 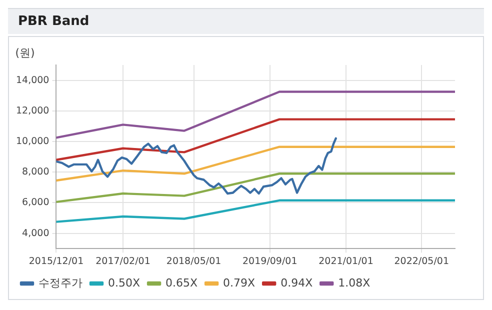 What do you see at coordinates (354, 283) in the screenshot?
I see `legend-label: 1.08X` at bounding box center [354, 283].